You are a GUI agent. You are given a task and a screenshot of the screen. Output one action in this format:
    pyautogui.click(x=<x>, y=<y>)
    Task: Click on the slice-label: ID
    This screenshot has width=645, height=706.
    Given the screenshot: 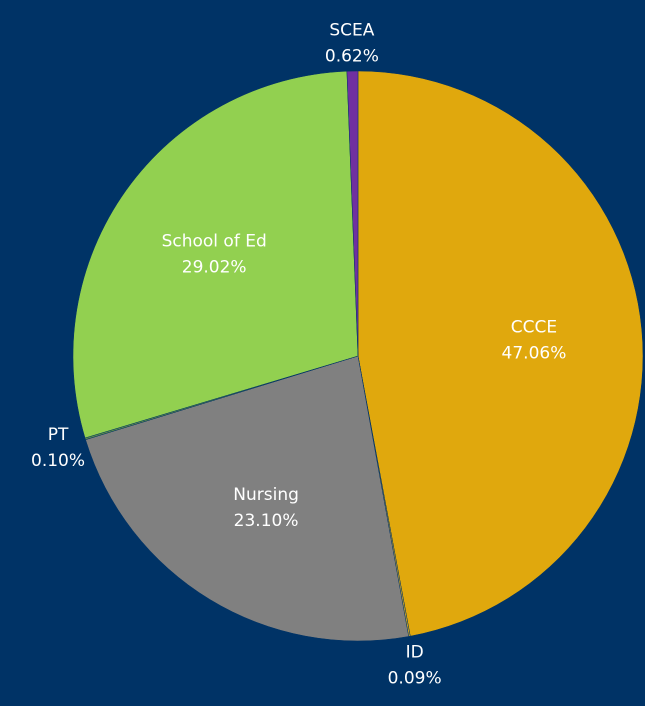 What is the action you would take?
    pyautogui.click(x=415, y=652)
    